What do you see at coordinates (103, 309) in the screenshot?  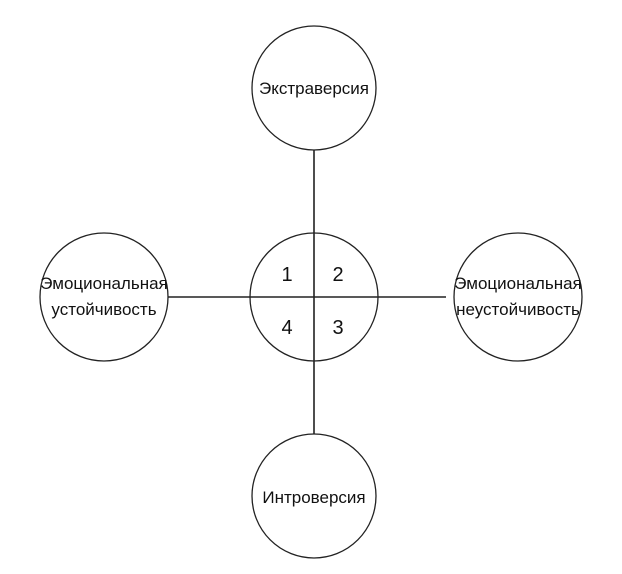 I see `left-node-label-line2: устойчивость` at bounding box center [103, 309].